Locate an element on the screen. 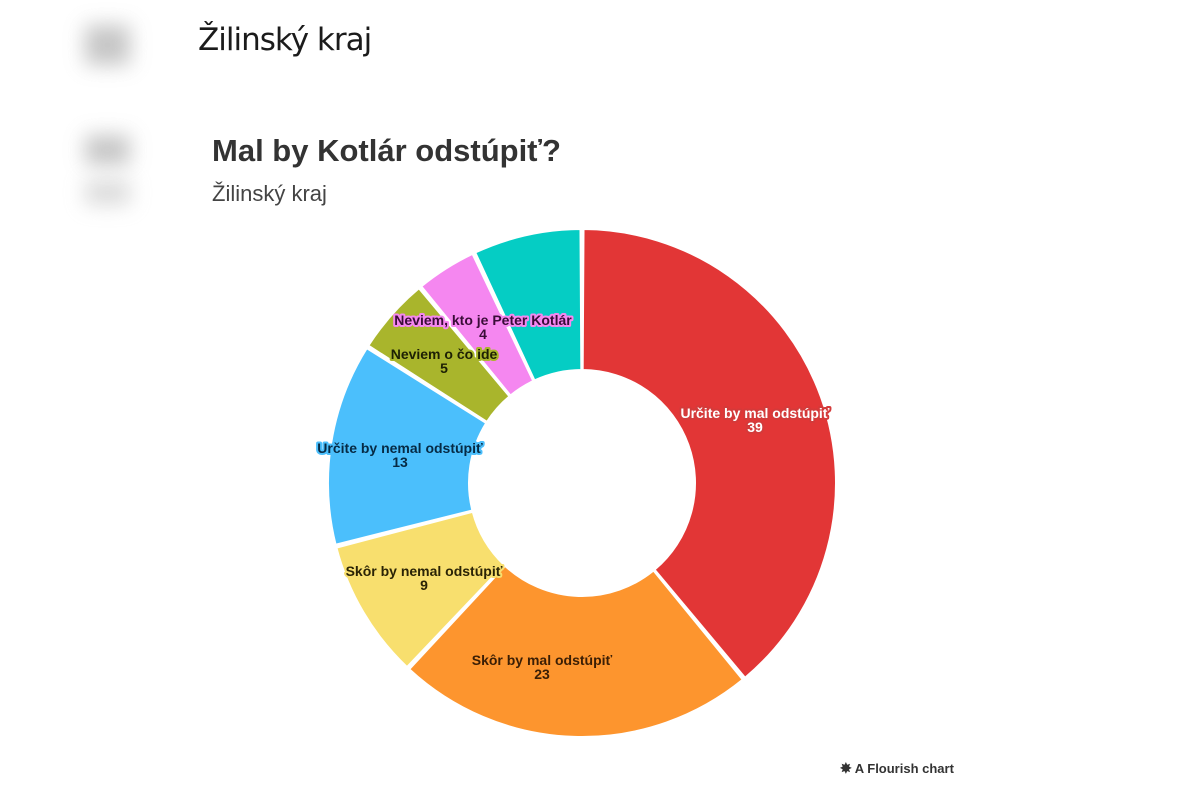 This screenshot has height=800, width=1200. slice-value: 13 is located at coordinates (400, 462).